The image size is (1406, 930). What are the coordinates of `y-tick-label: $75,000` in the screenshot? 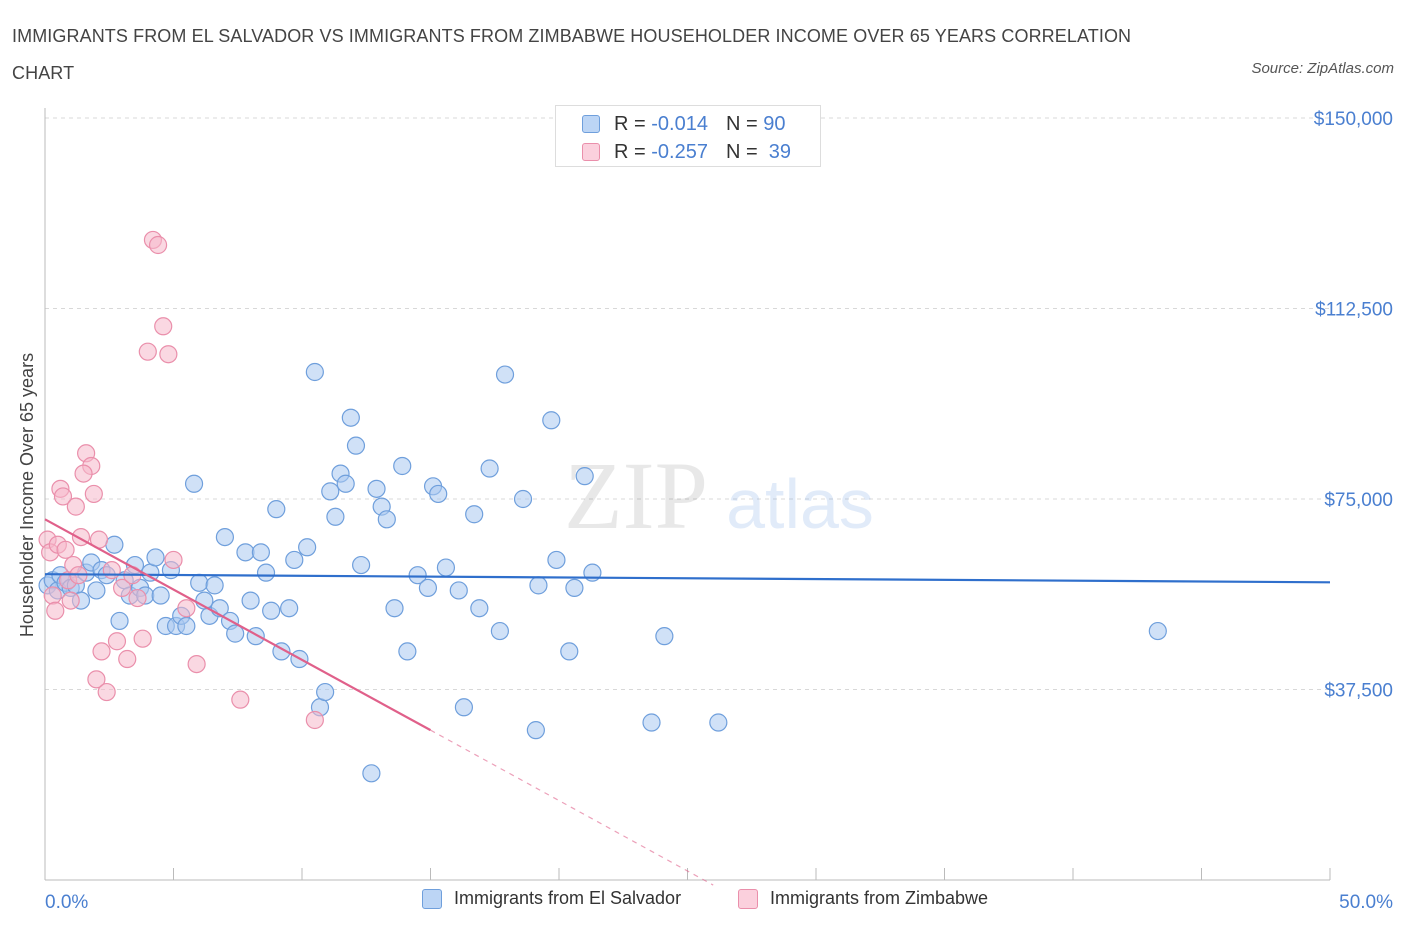 It's located at (1358, 500).